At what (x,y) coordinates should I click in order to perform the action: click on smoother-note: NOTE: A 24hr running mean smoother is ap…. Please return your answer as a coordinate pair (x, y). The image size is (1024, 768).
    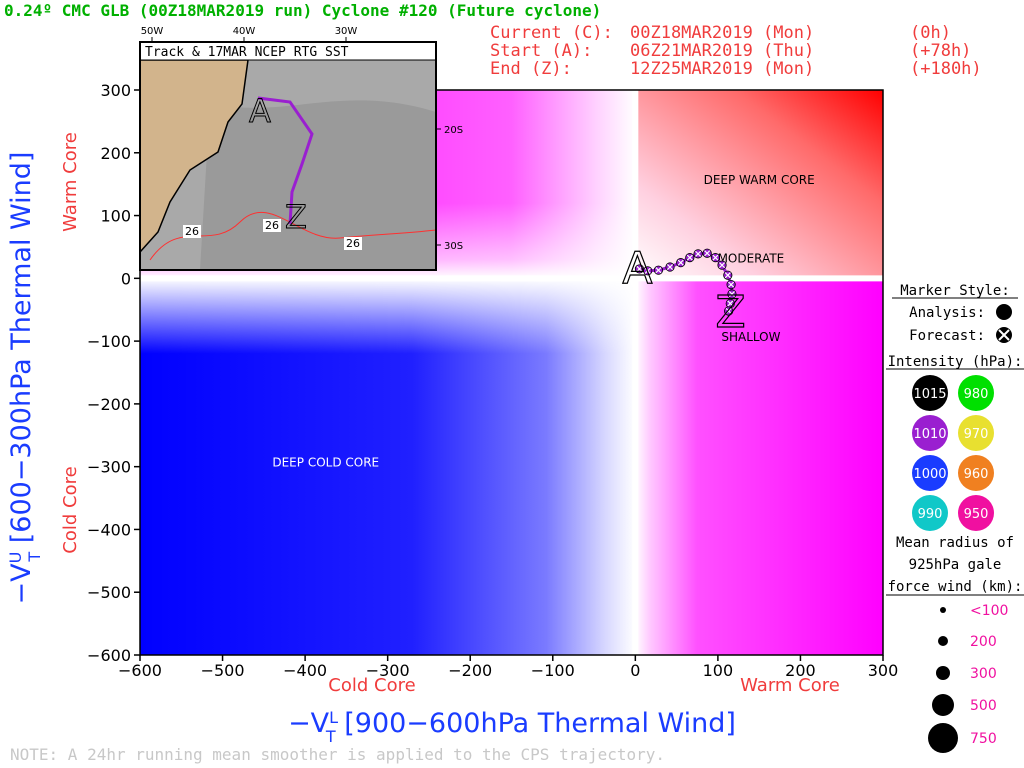
    Looking at the image, I should click on (337, 754).